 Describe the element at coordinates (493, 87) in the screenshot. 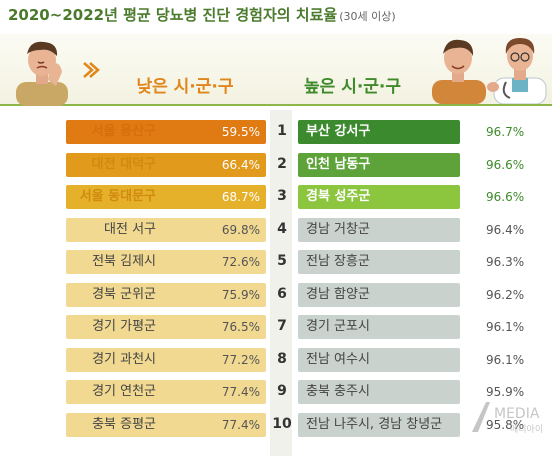

I see `hand-icon` at that location.